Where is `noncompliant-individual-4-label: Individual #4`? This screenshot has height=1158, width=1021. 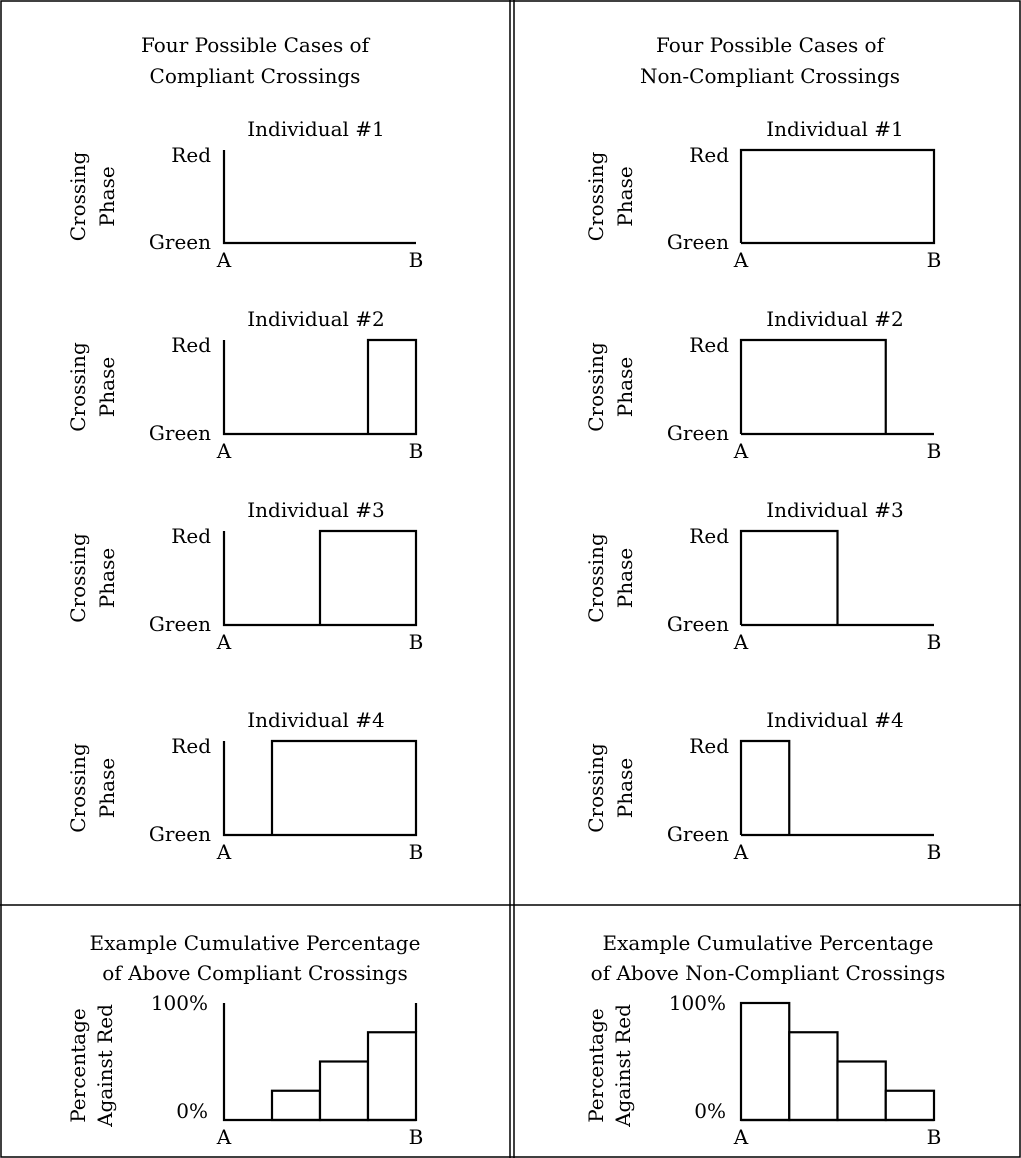
noncompliant-individual-4-label: Individual #4 is located at coordinates (835, 720).